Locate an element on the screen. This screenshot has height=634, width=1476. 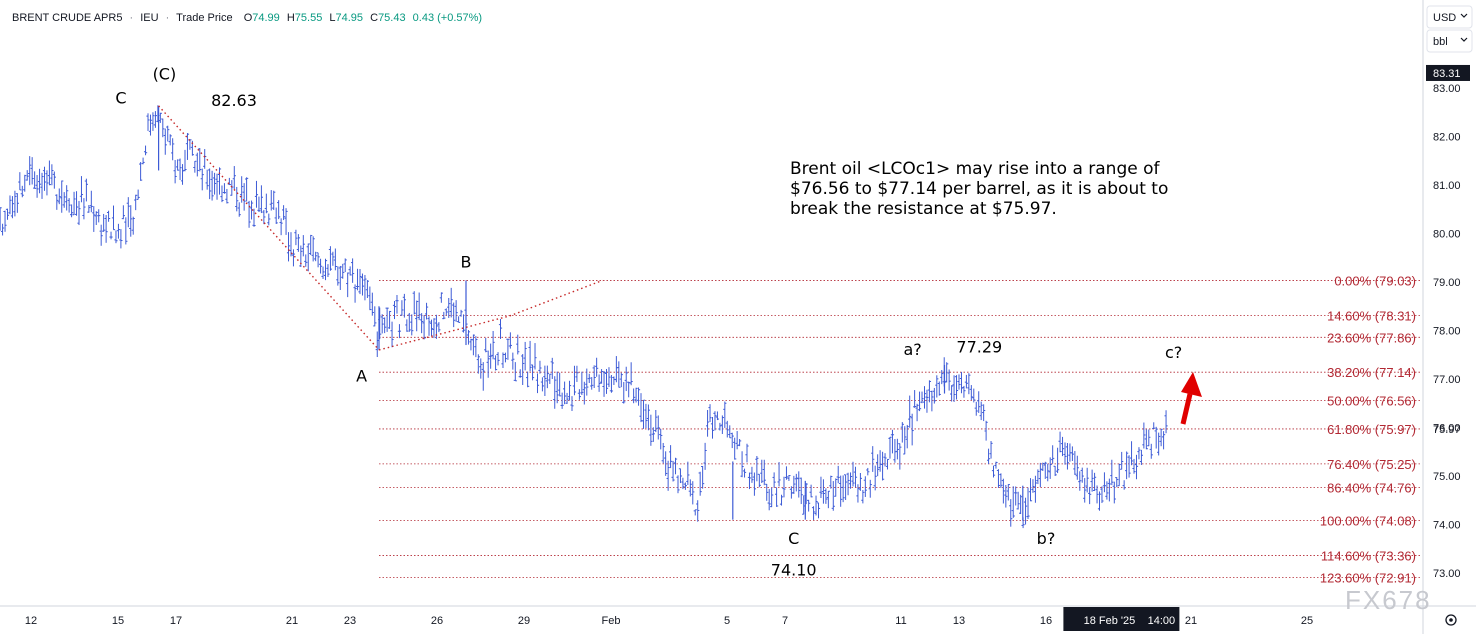
unit-selector: bbl is located at coordinates (1449, 41).